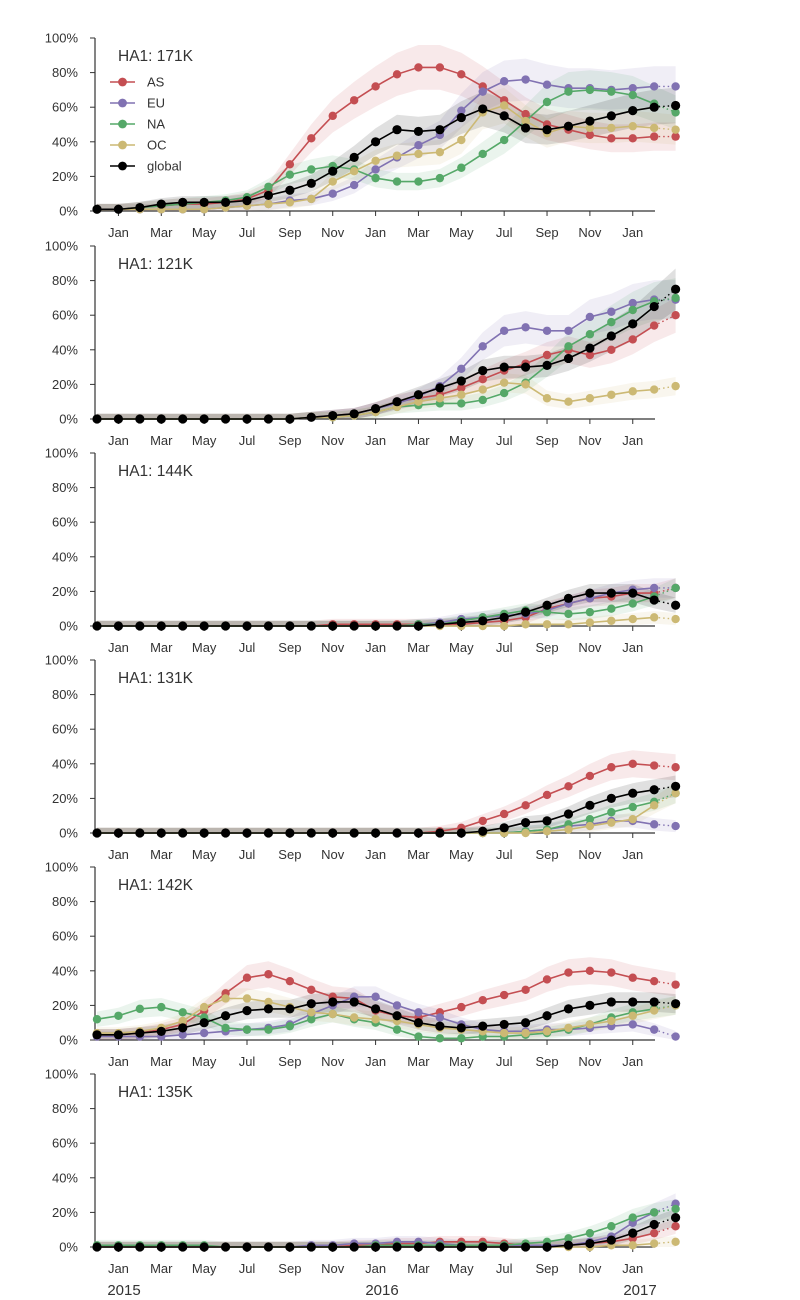 The height and width of the screenshot is (1300, 800). What do you see at coordinates (386, 1227) in the screenshot?
I see `band-global` at bounding box center [386, 1227].